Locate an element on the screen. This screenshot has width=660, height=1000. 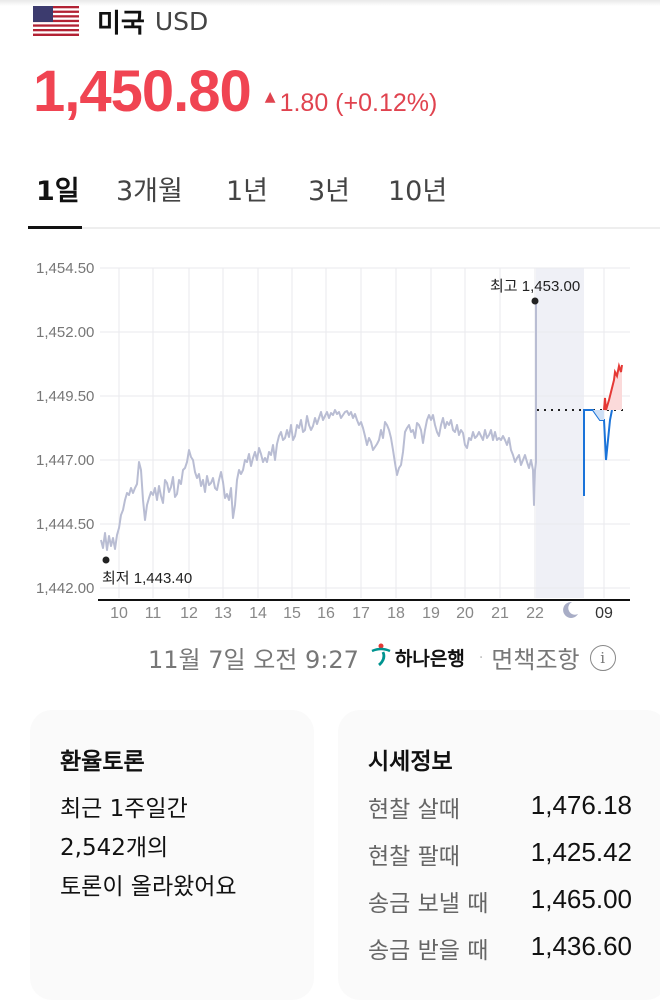
period-tabs: 1일 3개월 1년 3년 10년 is located at coordinates (344, 197).